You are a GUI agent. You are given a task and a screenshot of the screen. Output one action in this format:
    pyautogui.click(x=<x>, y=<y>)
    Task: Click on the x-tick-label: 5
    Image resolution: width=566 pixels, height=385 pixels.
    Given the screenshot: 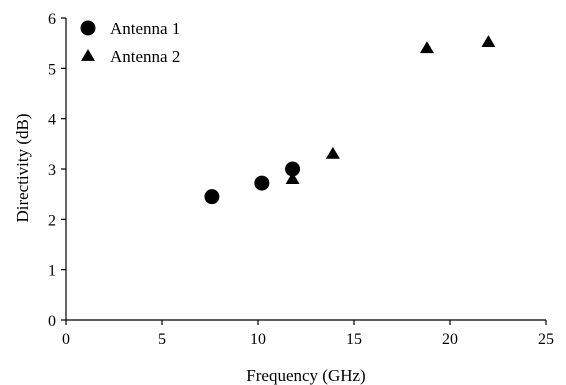 What is the action you would take?
    pyautogui.click(x=162, y=339)
    